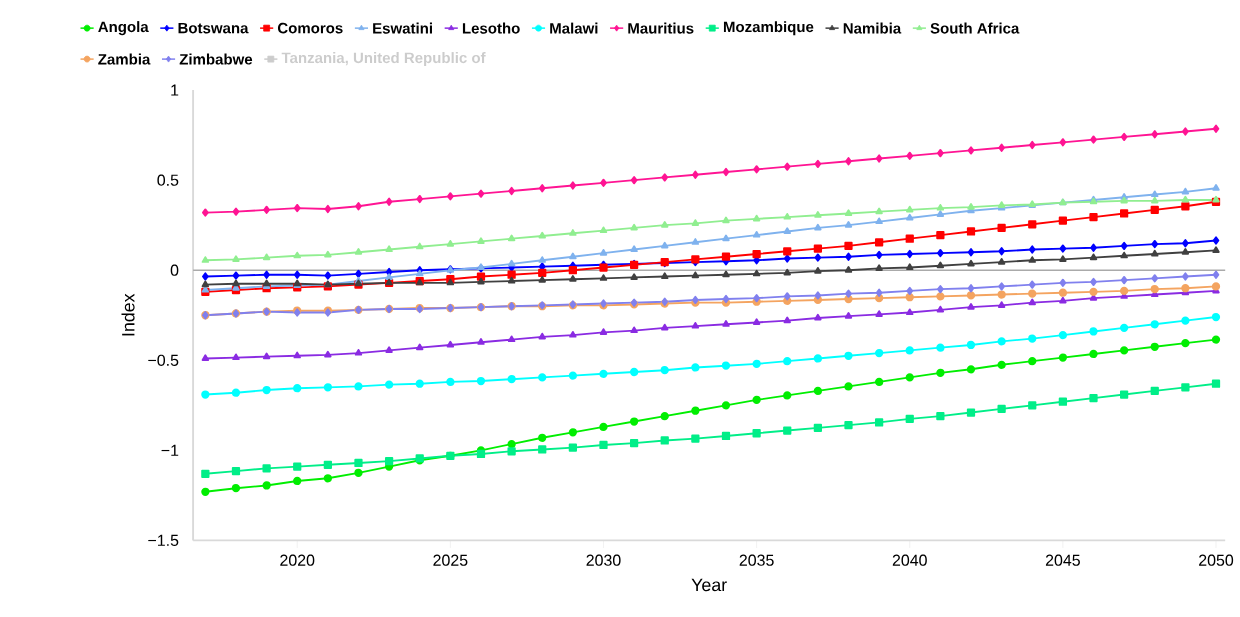  What do you see at coordinates (909, 560) in the screenshot?
I see `x-tick-label: 2040` at bounding box center [909, 560].